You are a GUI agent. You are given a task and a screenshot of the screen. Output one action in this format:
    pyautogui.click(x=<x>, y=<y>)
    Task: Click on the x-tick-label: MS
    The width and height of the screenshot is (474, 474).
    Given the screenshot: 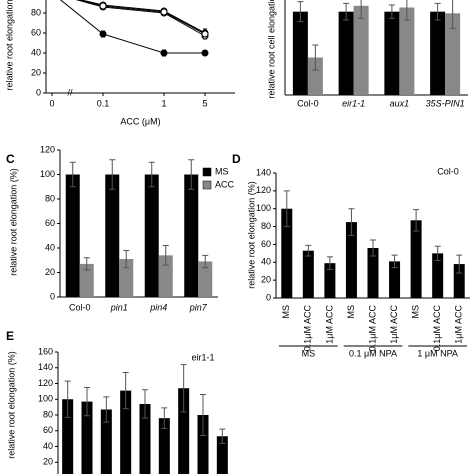 What is the action you would take?
    pyautogui.click(x=286, y=312)
    